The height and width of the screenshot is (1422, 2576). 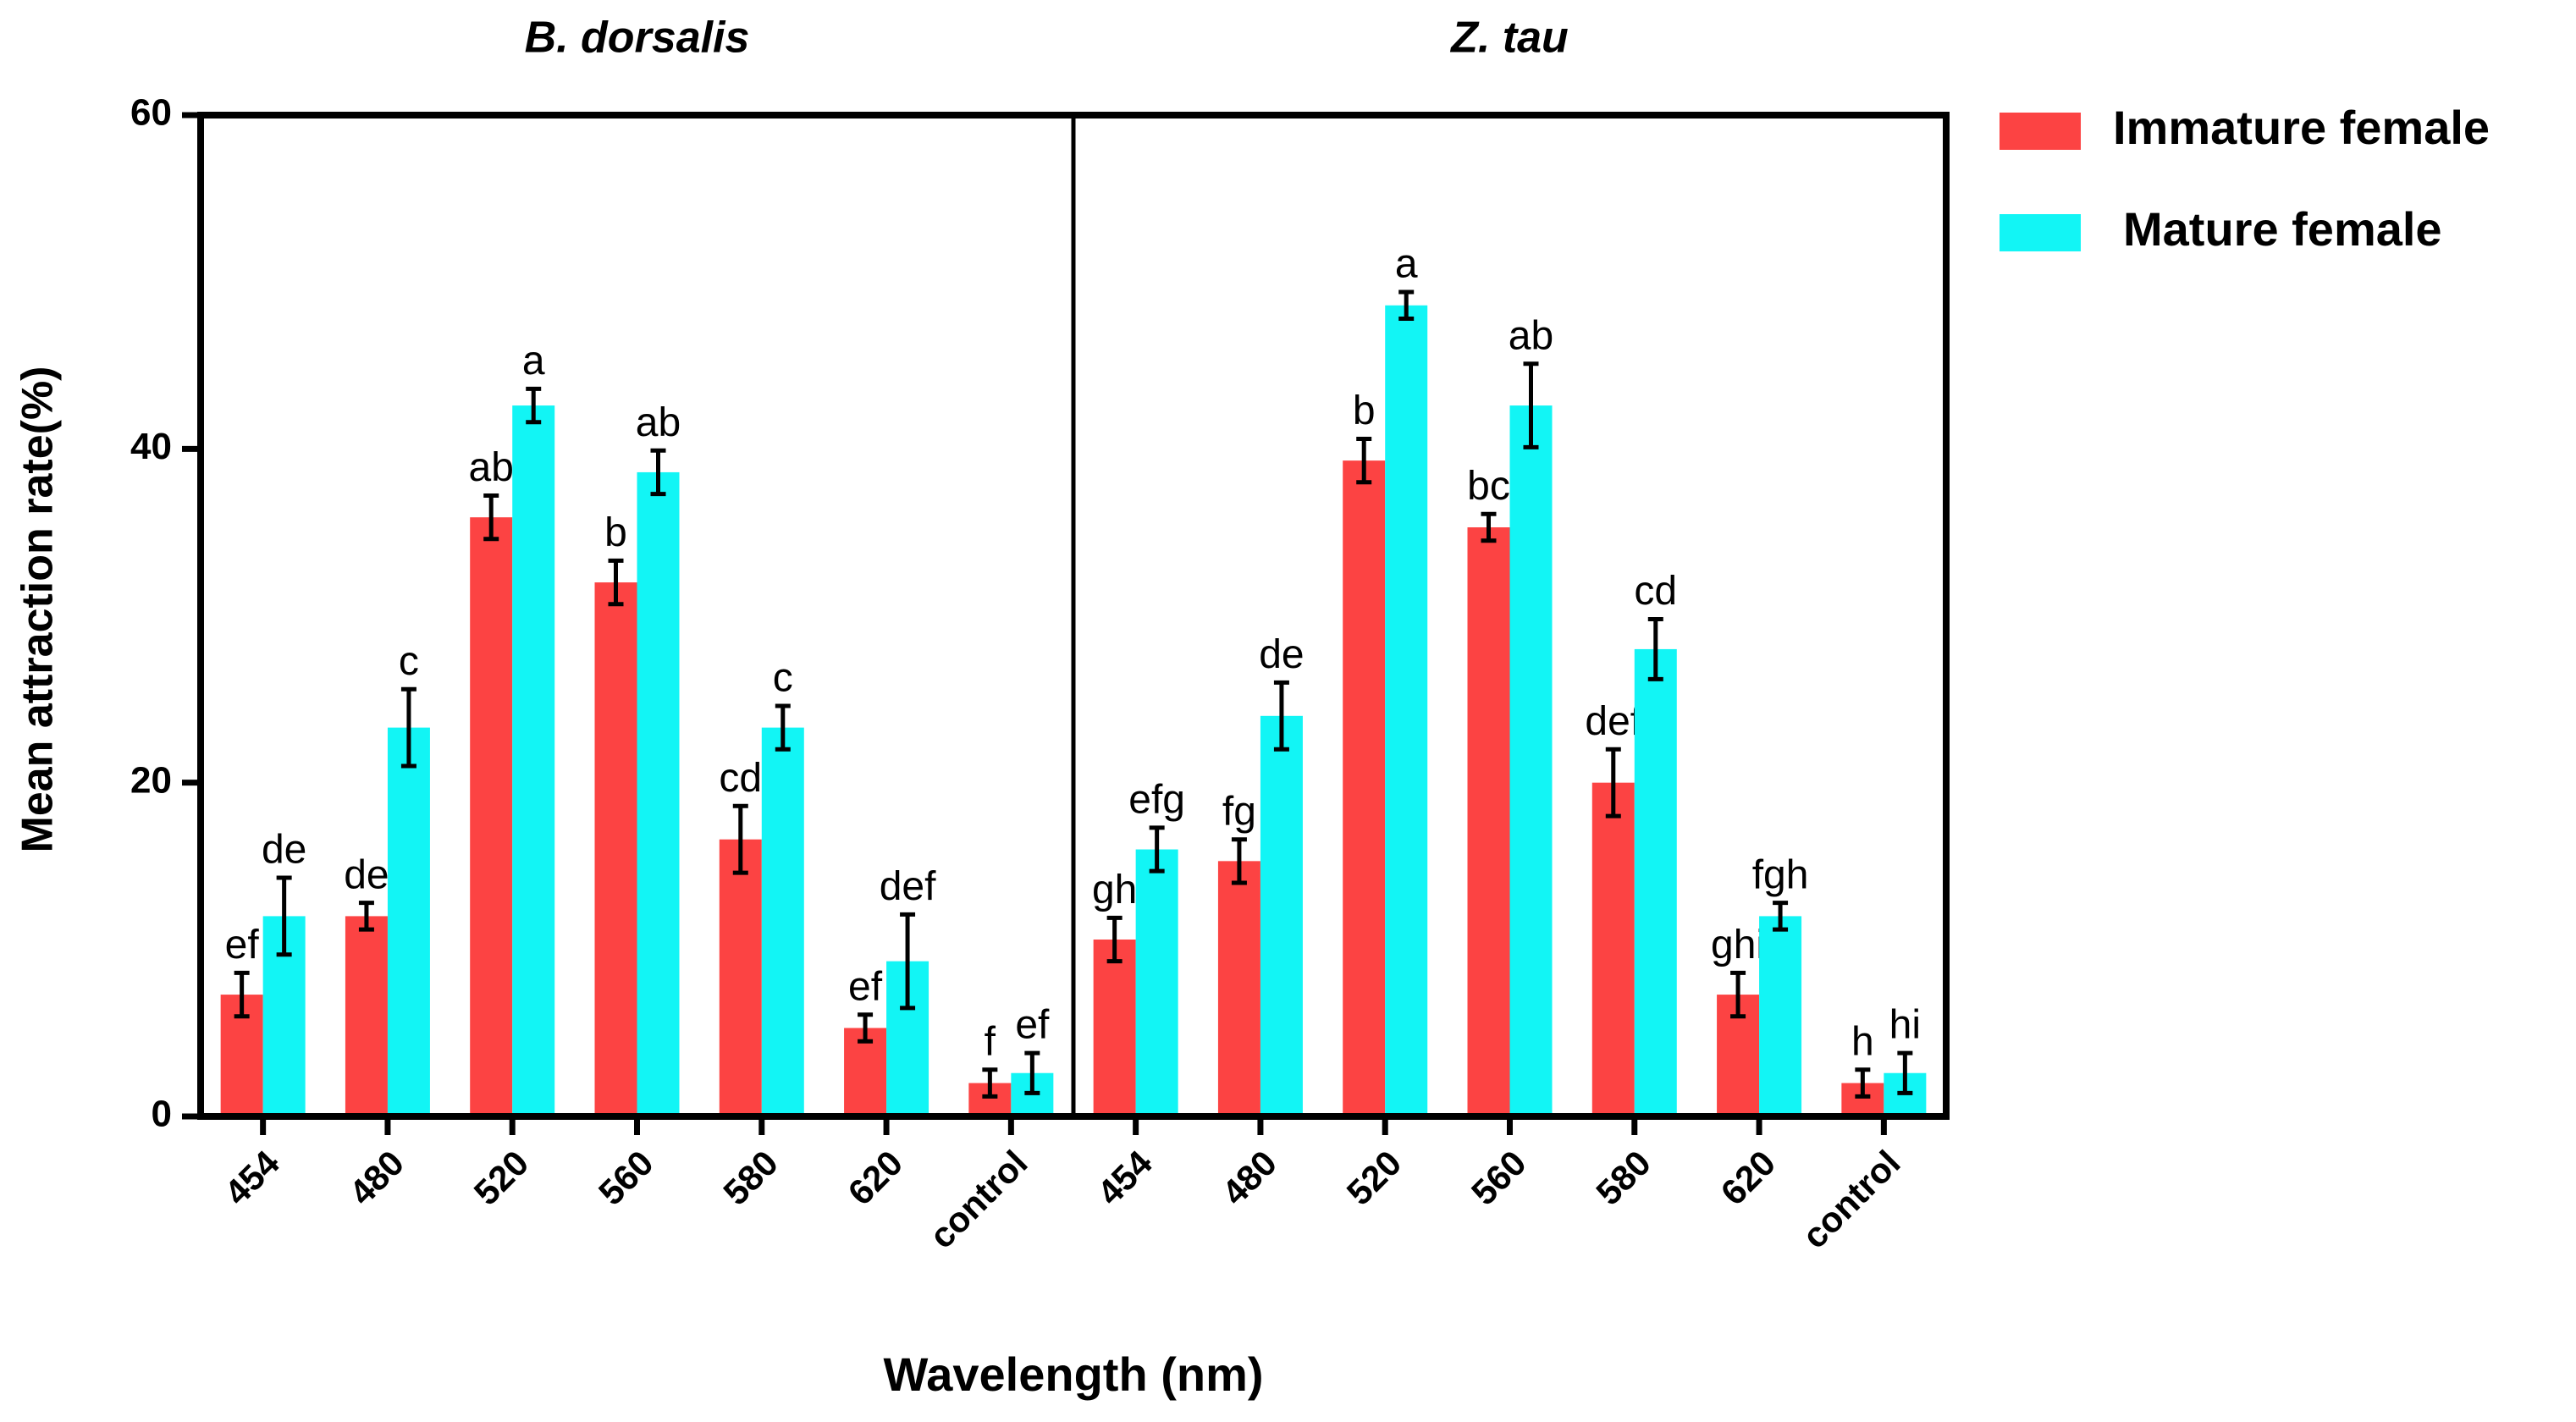 What do you see at coordinates (162, 1114) in the screenshot?
I see `y-tick-label: 0` at bounding box center [162, 1114].